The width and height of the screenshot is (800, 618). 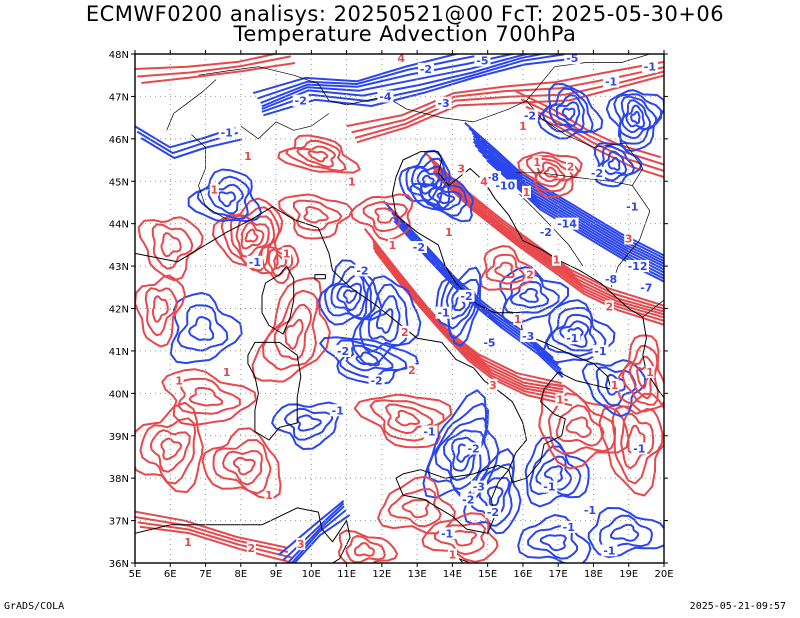 What do you see at coordinates (119, 182) in the screenshot?
I see `lat-tick-label: 45N` at bounding box center [119, 182].